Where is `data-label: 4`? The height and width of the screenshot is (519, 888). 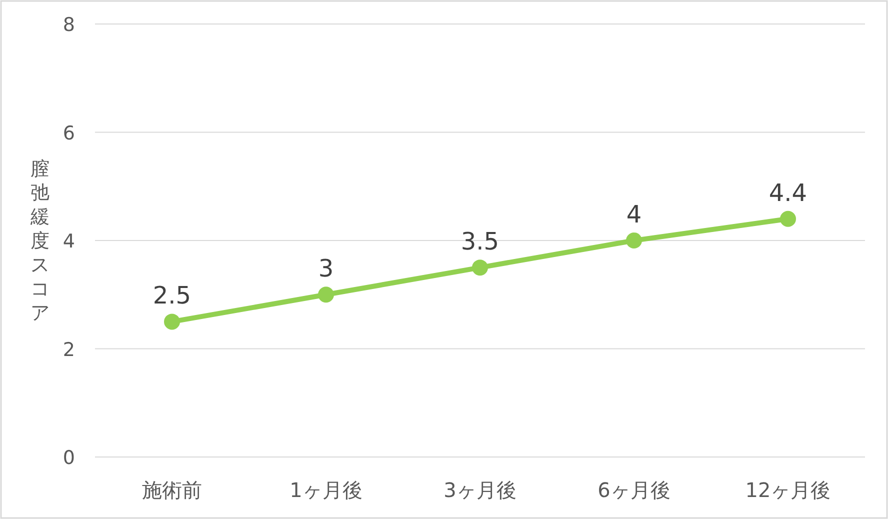
data-label: 4 is located at coordinates (634, 214).